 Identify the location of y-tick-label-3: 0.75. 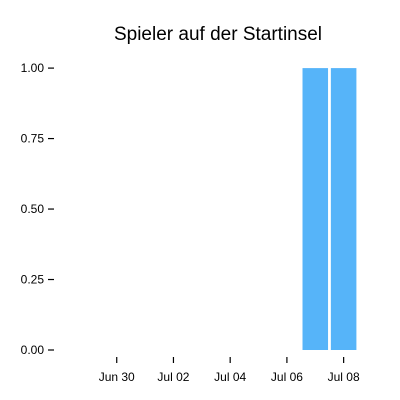
(33, 139).